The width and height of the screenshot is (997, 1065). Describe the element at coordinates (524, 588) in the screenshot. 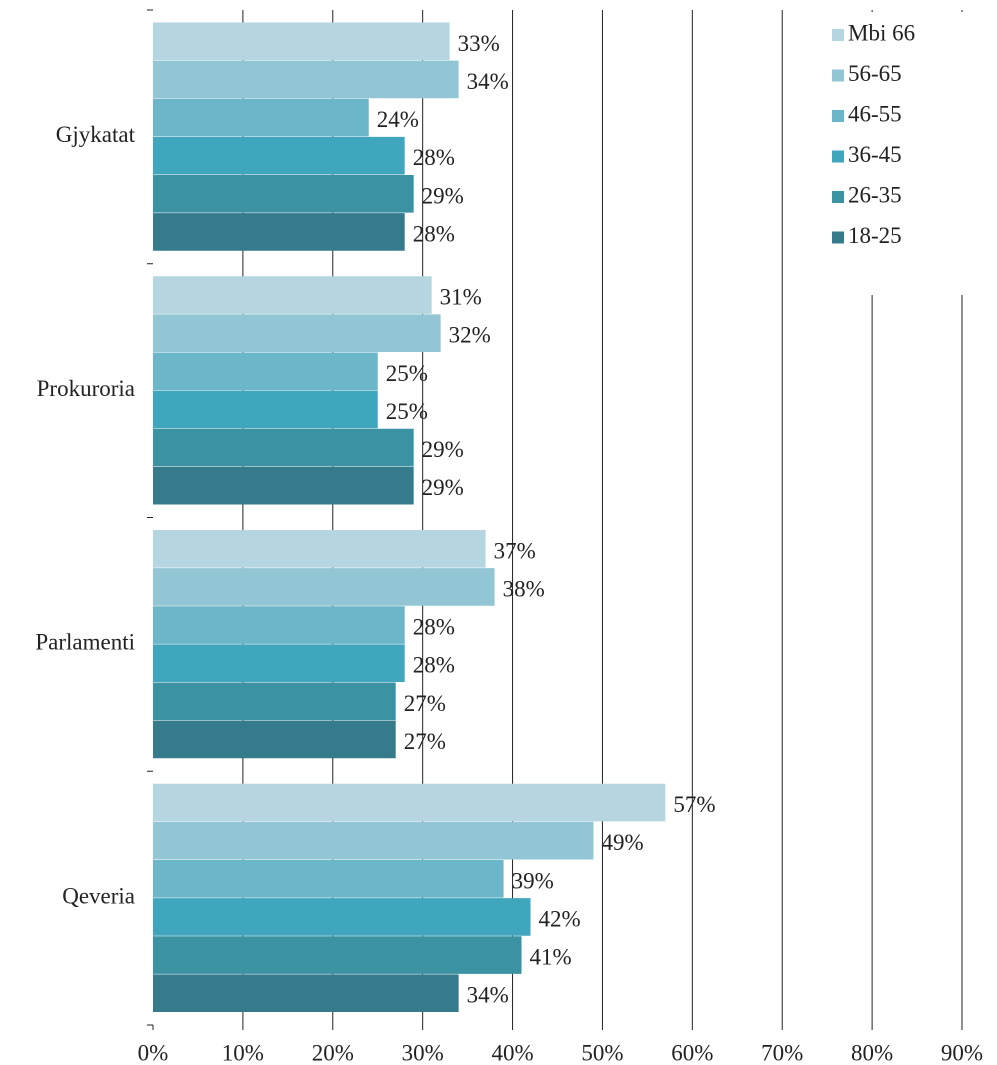

I see `data-label: 38%` at that location.